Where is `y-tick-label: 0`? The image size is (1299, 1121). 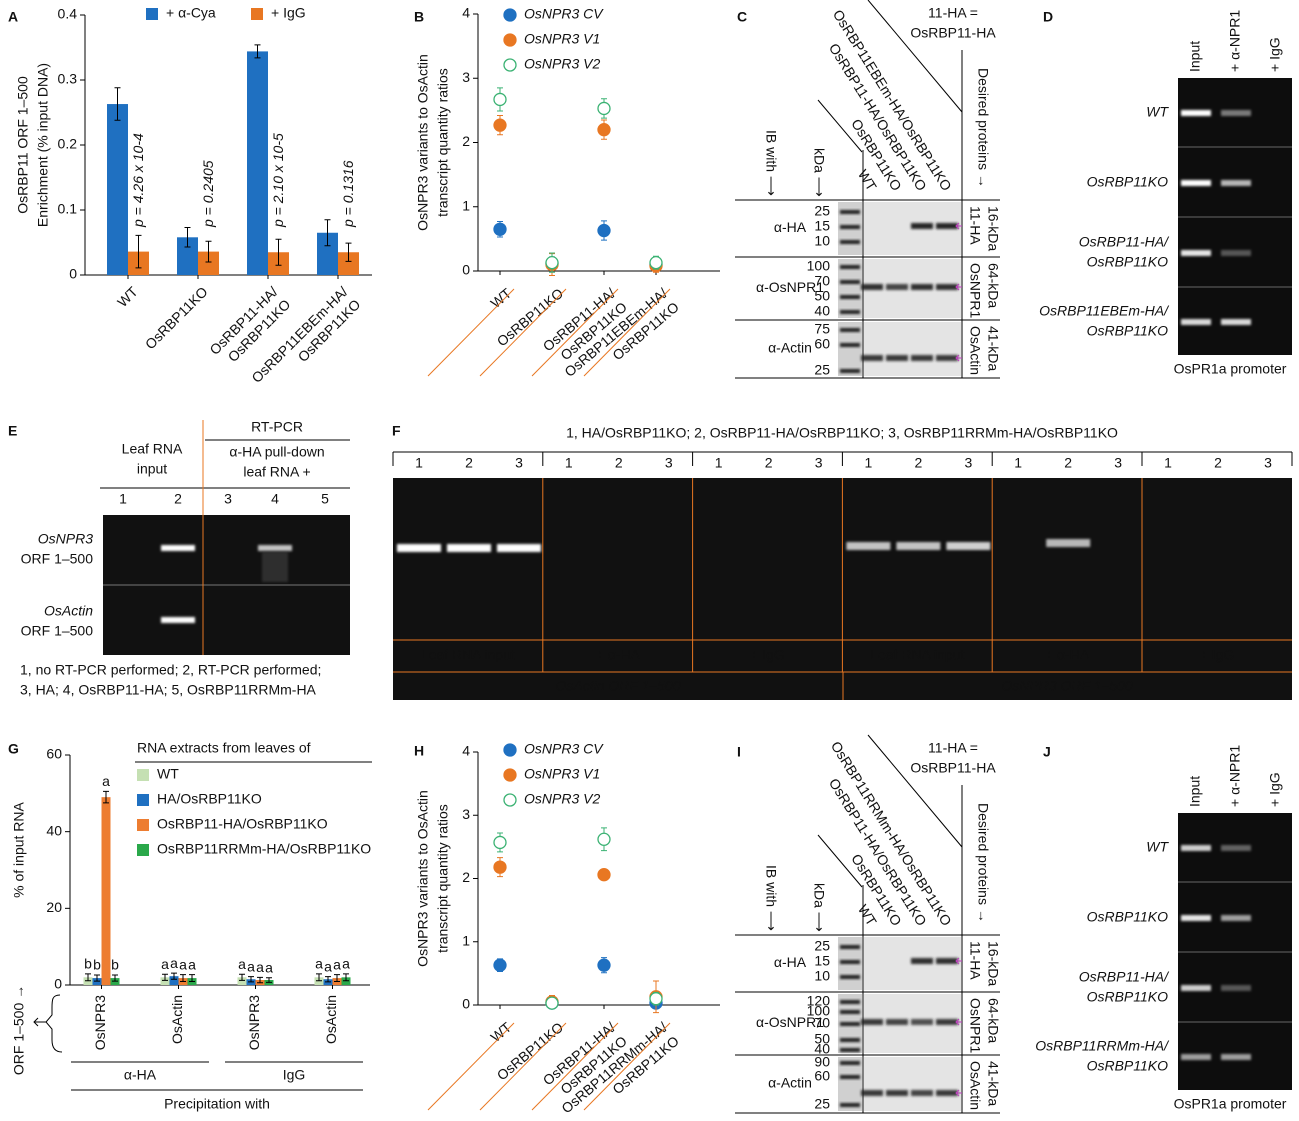
y-tick-label: 0 is located at coordinates (58, 984).